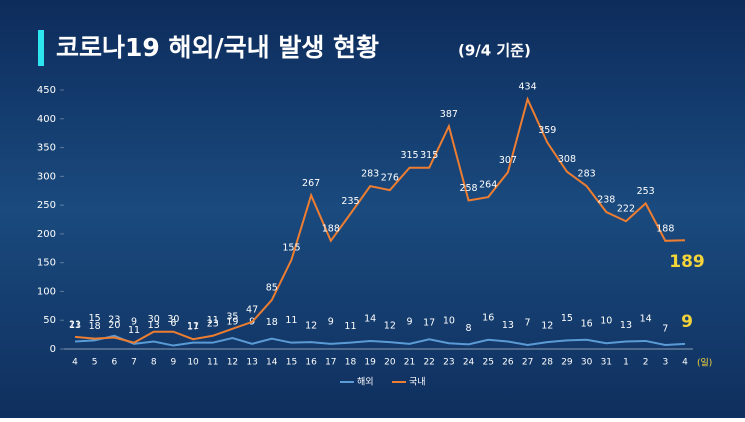  I want to click on value-label: 307, so click(508, 160).